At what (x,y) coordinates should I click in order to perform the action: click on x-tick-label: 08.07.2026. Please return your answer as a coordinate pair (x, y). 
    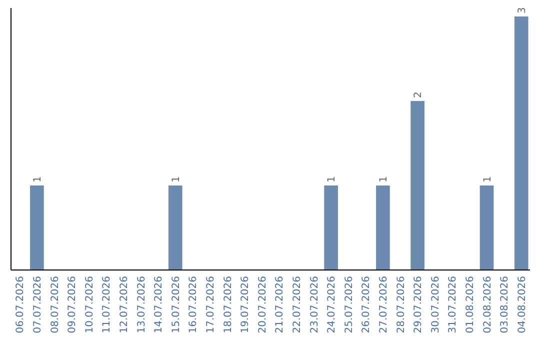
    Looking at the image, I should click on (55, 305).